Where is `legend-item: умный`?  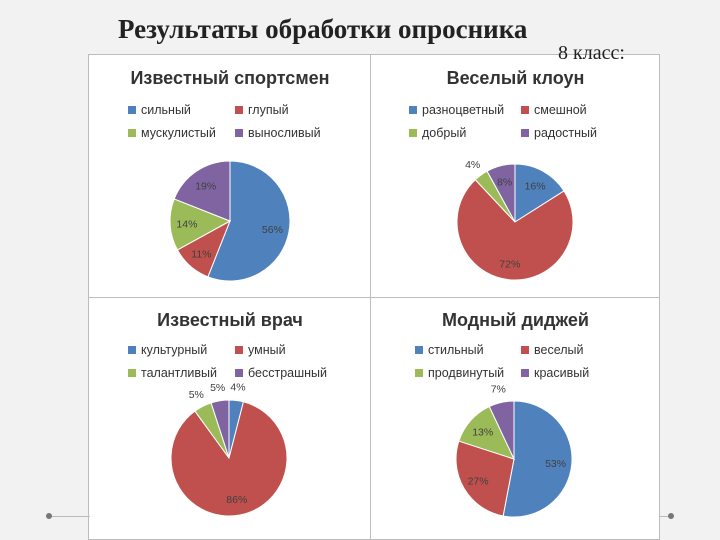
legend-item: умный is located at coordinates (260, 350).